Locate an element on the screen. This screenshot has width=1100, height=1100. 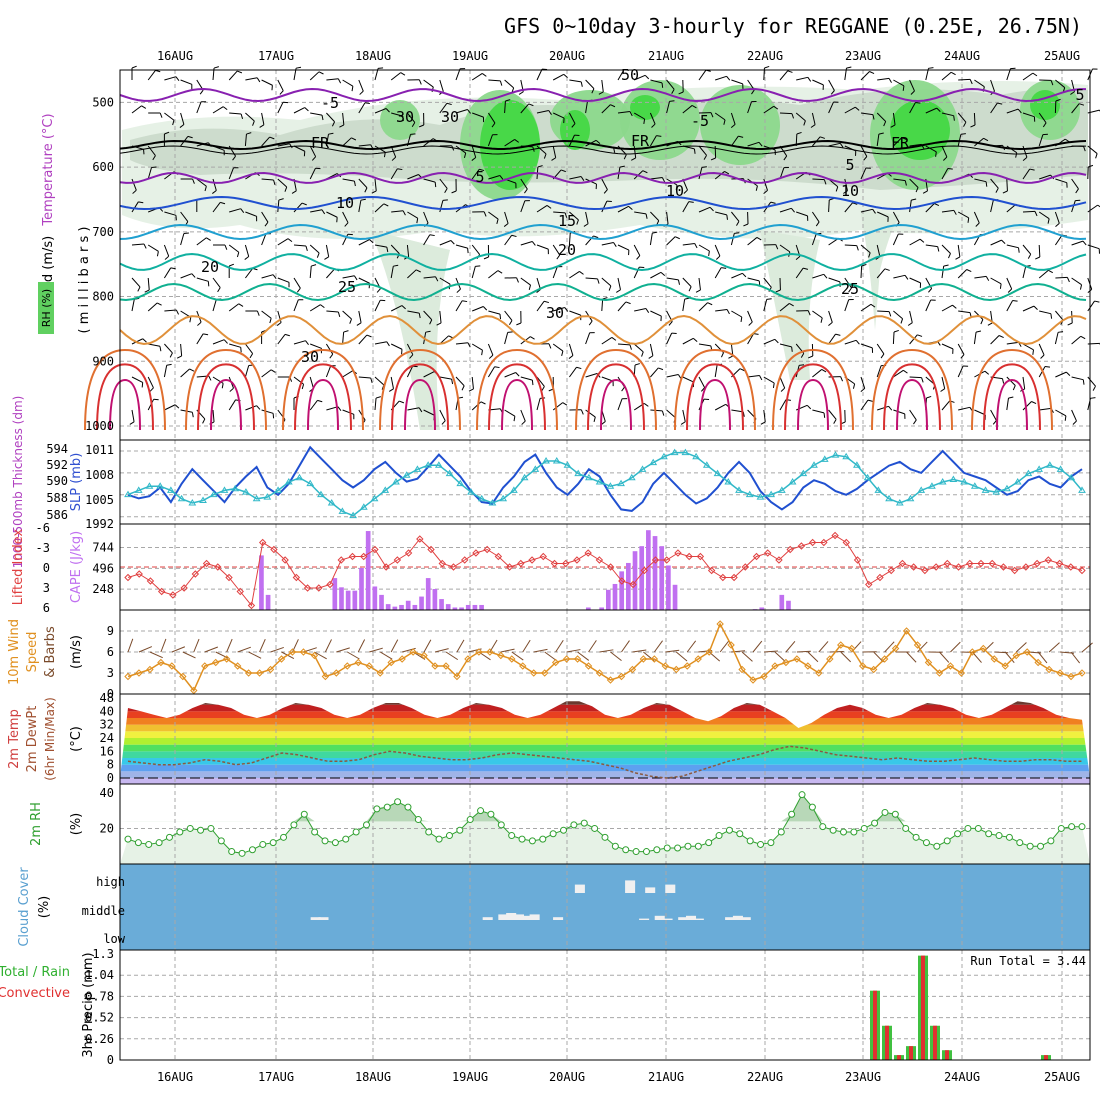
date-bottom-22AUG: 22AUG is located at coordinates (765, 1077).